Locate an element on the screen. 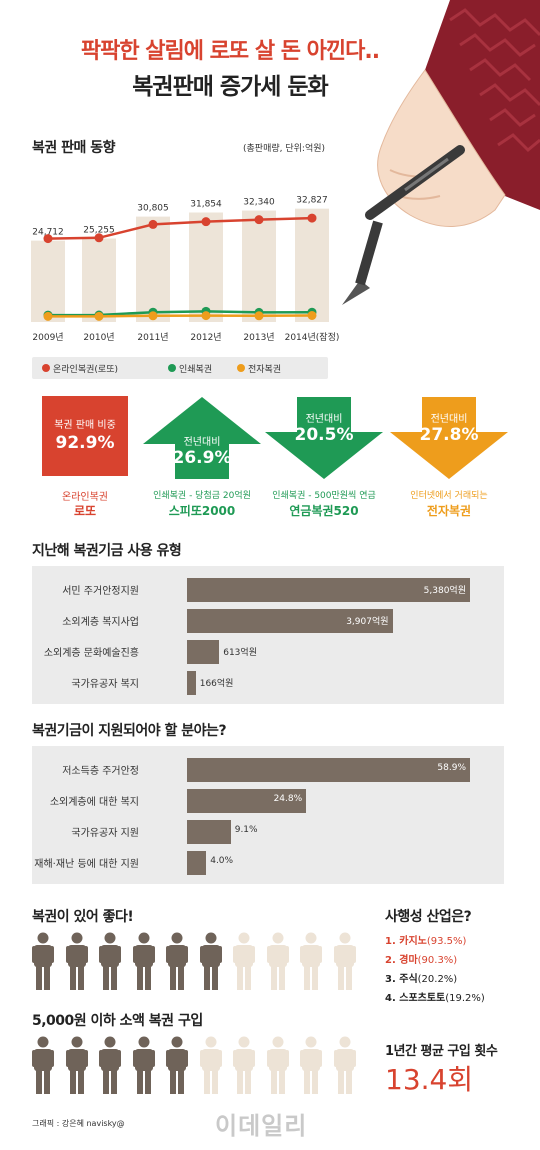 Image resolution: width=540 pixels, height=1150 pixels. share-name: 로또 is located at coordinates (85, 511).